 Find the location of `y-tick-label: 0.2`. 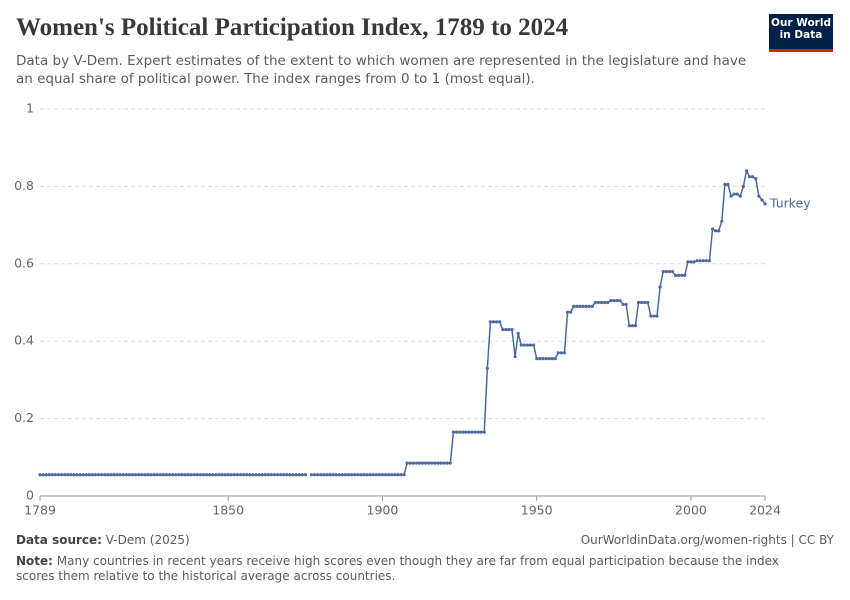

y-tick-label: 0.2 is located at coordinates (24, 417).